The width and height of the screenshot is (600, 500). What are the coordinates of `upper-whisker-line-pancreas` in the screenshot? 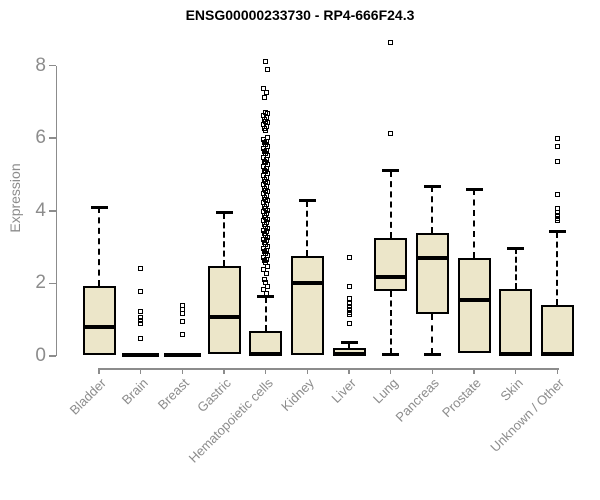 It's located at (432, 209).